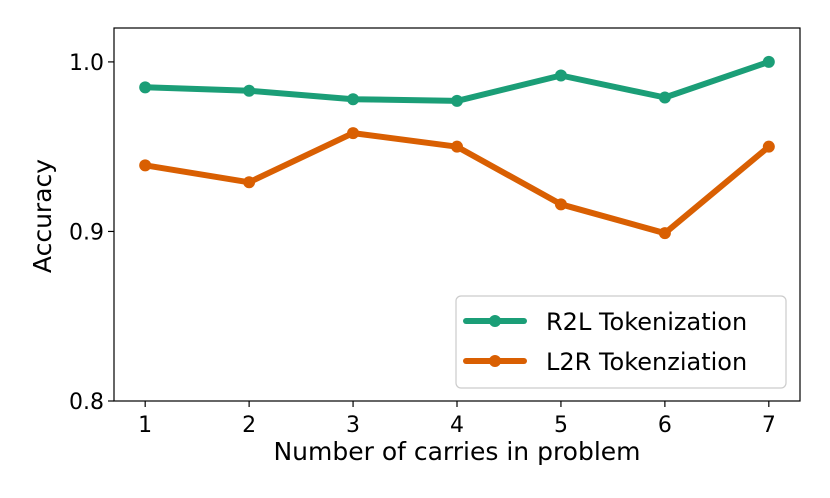  Describe the element at coordinates (457, 425) in the screenshot. I see `x-tick-label-4: 4` at that location.